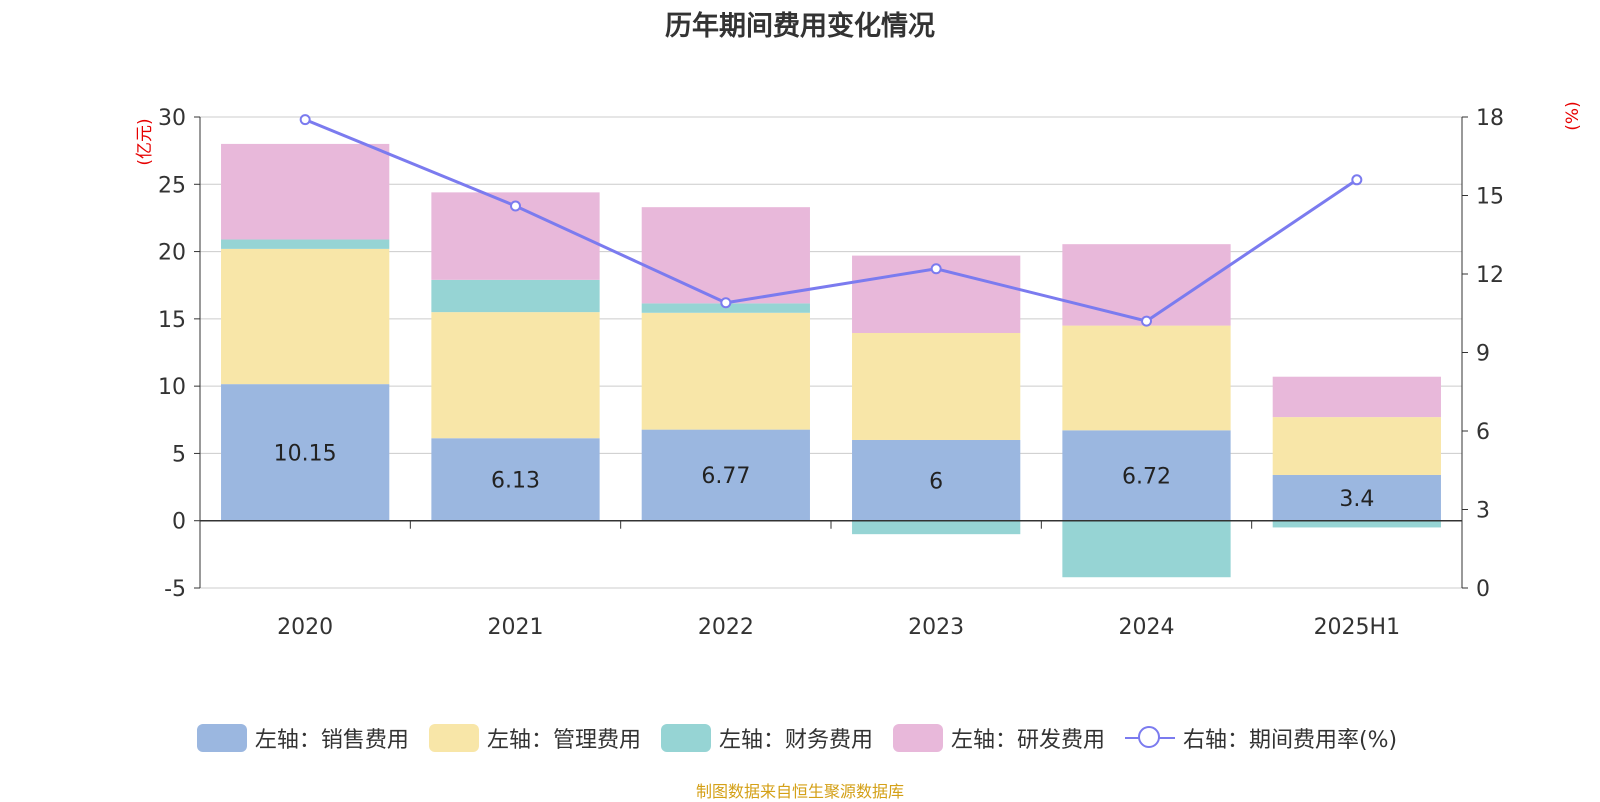 This screenshot has height=802, width=1600. Describe the element at coordinates (145, 141) in the screenshot. I see `left-axis-unit: (亿元)` at that location.